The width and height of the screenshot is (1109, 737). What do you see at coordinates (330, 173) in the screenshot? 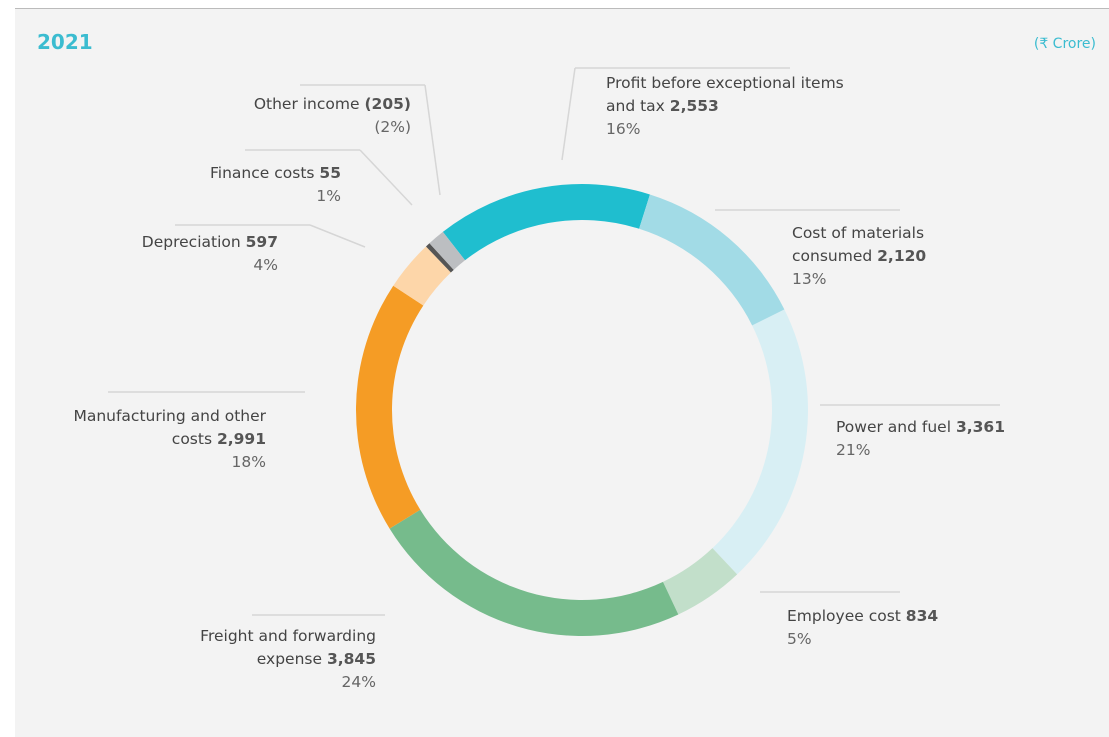
I see `value-label: 55` at bounding box center [330, 173].